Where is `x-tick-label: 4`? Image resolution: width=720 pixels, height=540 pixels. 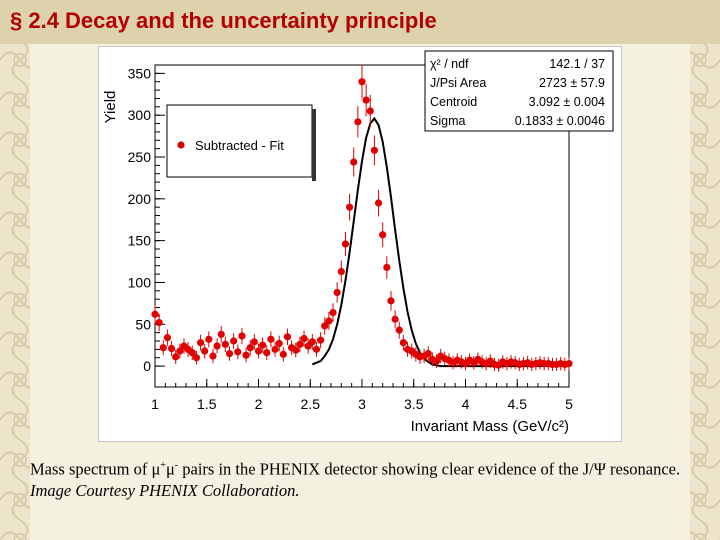 x-tick-label: 4 is located at coordinates (466, 404).